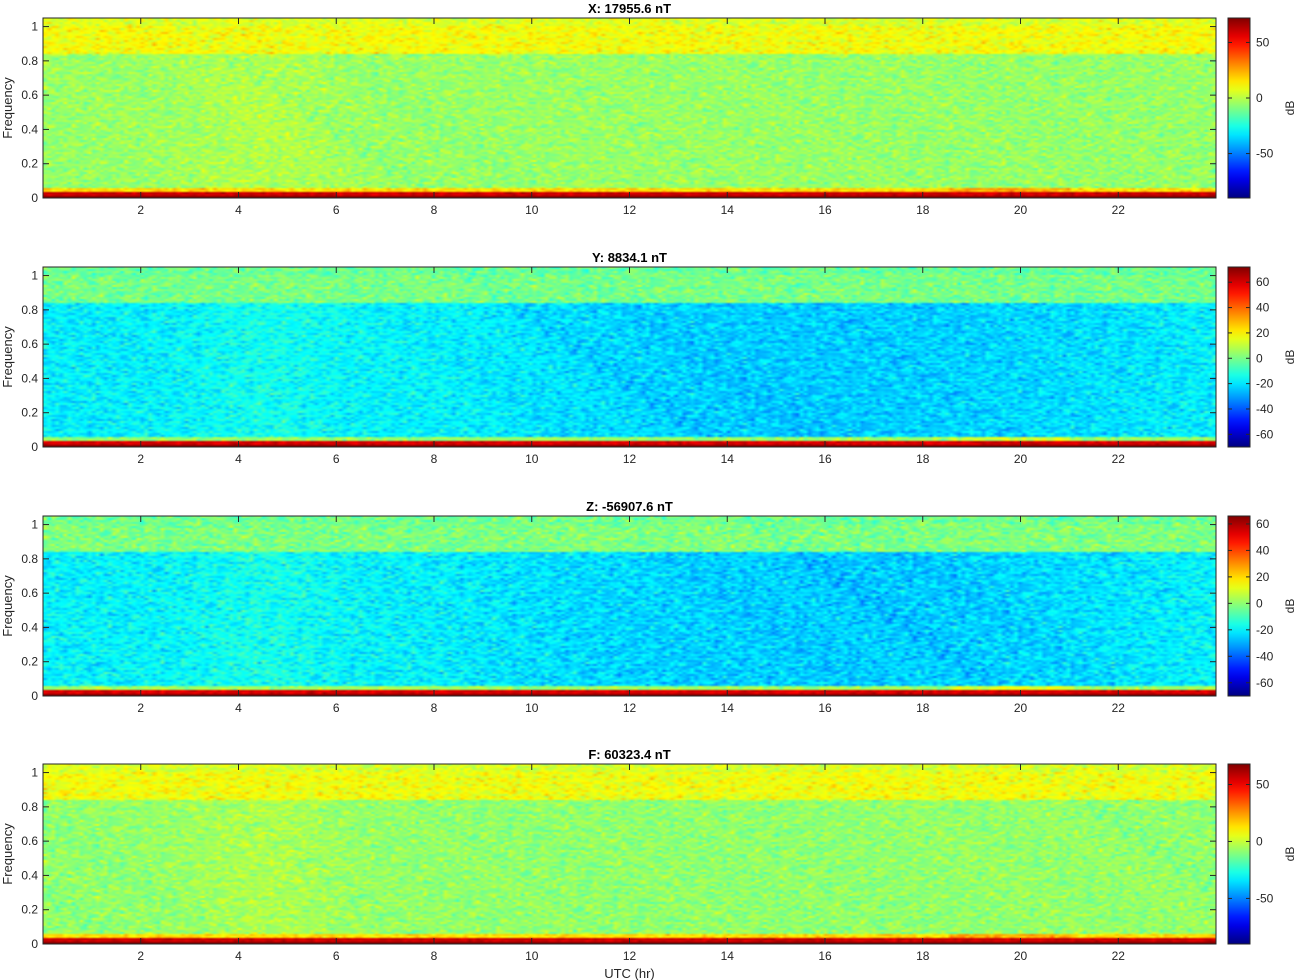 Image resolution: width=1297 pixels, height=980 pixels. I want to click on panel-title: F: 60323.4 nT, so click(629, 754).